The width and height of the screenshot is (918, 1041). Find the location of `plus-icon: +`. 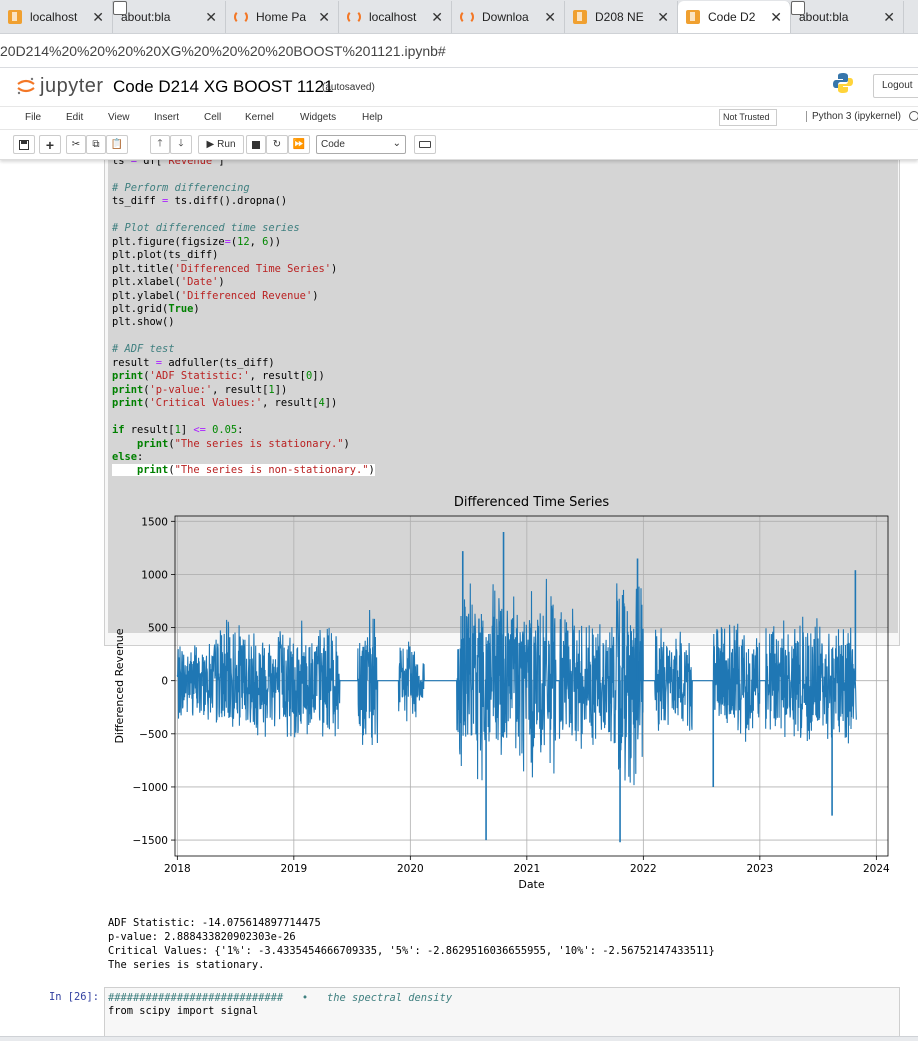

plus-icon: + is located at coordinates (50, 144).